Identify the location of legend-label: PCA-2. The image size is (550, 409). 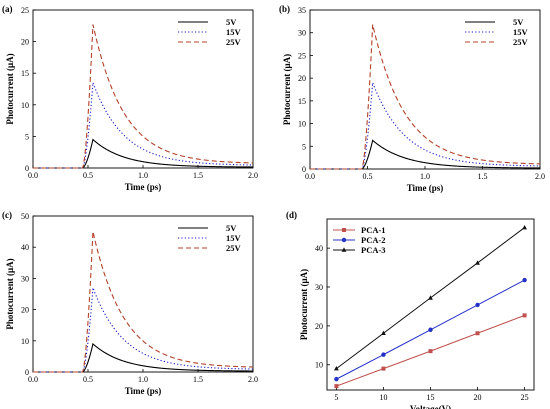
(373, 240).